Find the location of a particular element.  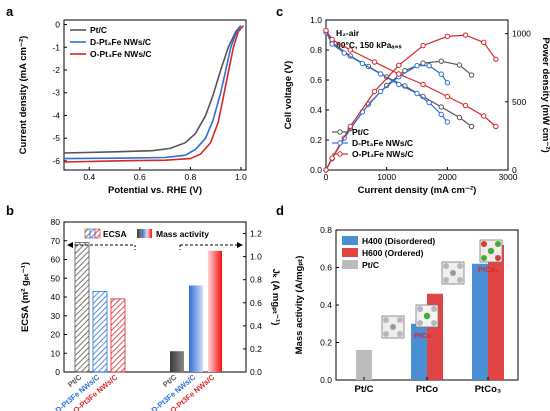

panel-c-ytick-left-label-4: 0.8 is located at coordinates (316, 50).